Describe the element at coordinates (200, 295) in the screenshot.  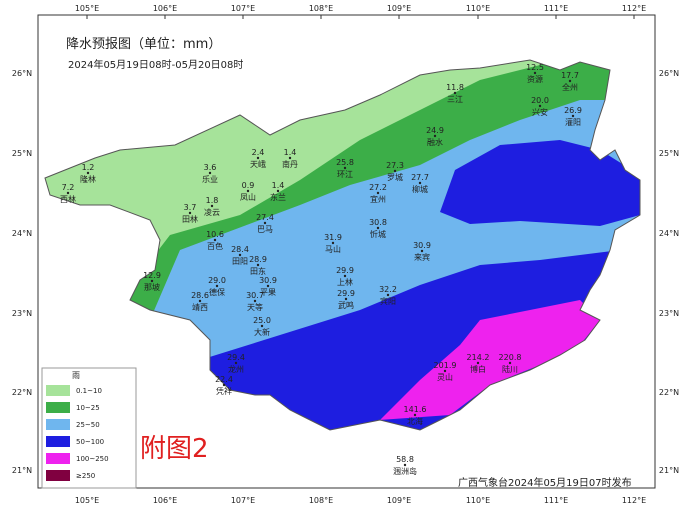
I see `station-value: 28.6` at that location.